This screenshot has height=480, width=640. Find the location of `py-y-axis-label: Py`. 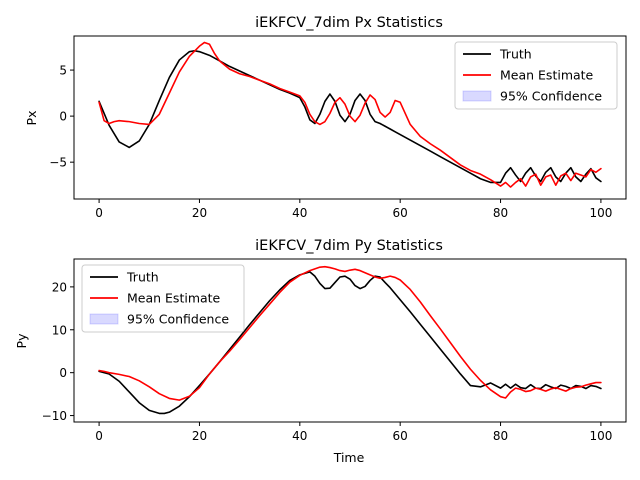

py-y-axis-label: Py is located at coordinates (21, 341).